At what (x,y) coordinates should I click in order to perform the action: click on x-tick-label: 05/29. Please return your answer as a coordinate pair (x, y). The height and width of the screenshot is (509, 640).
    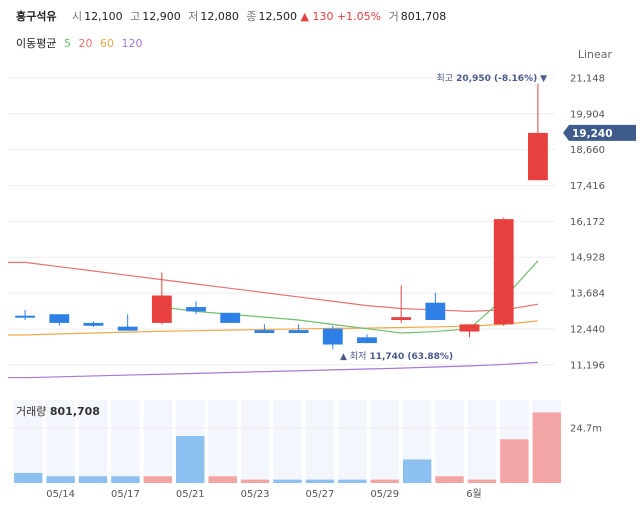
    Looking at the image, I should click on (384, 494).